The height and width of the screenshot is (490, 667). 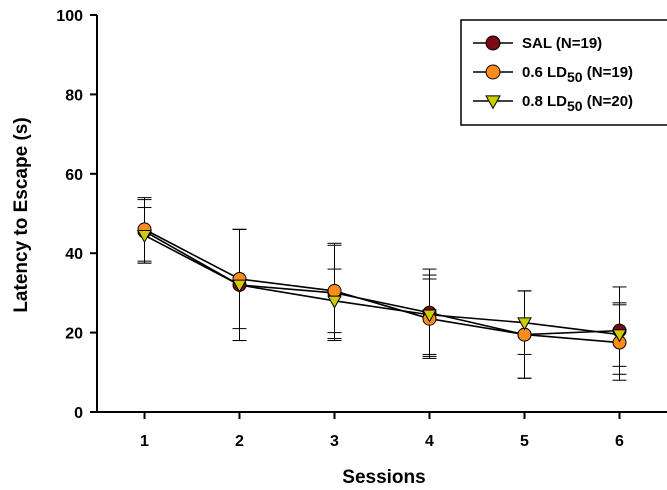 I want to click on legend-item-1: SAL (N=19), so click(x=537, y=43).